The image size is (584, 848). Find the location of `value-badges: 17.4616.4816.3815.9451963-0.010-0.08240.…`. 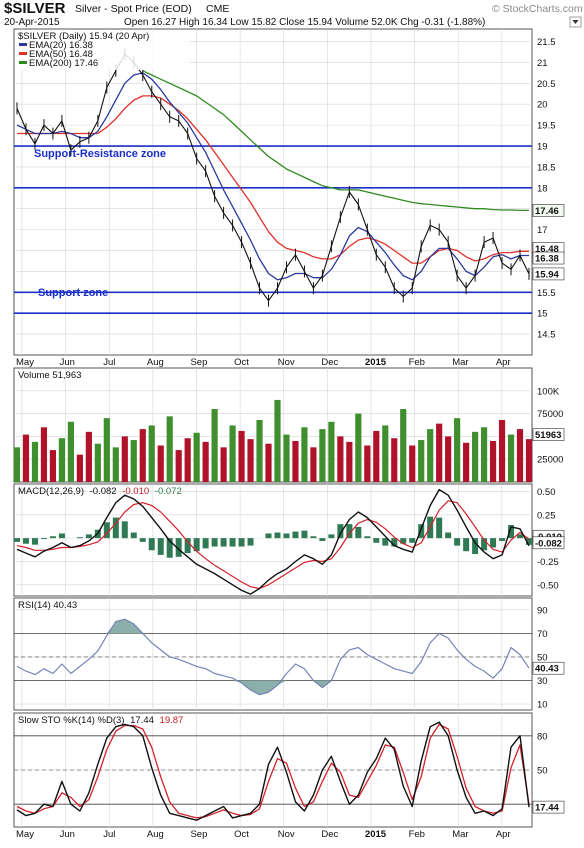

value-badges: 17.4616.4816.3815.9451963-0.010-0.08240.… is located at coordinates (548, 509).